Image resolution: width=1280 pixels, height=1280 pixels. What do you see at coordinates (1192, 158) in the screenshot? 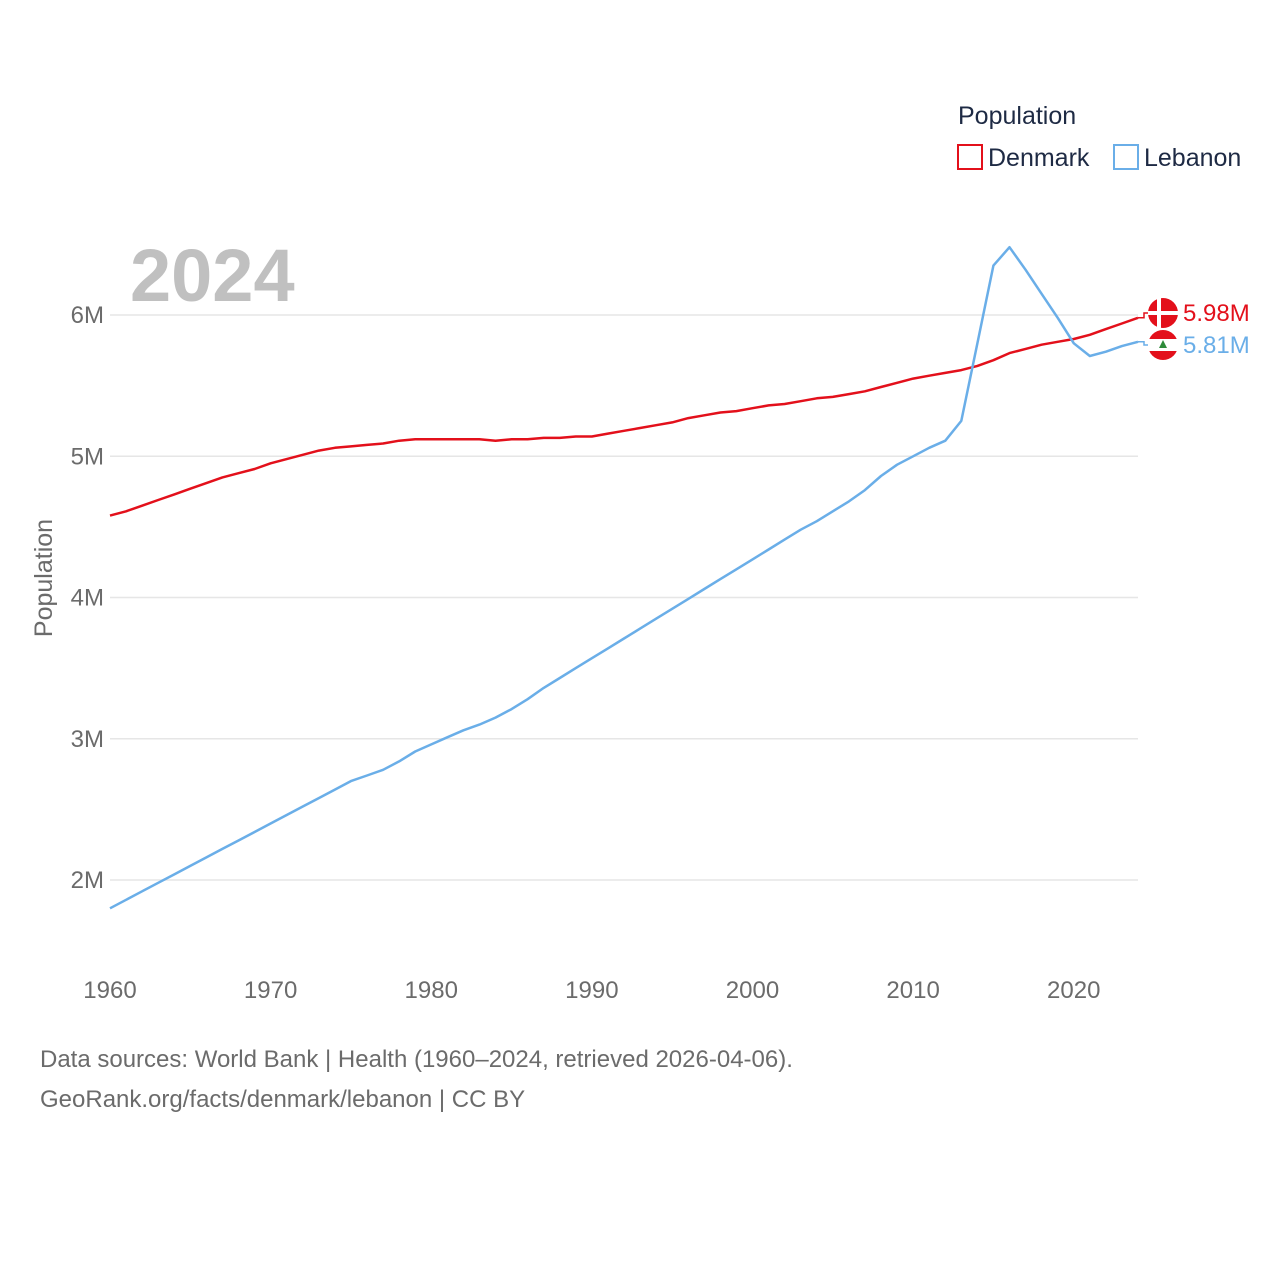
I see `legend-label-lebanon: Lebanon` at bounding box center [1192, 158].